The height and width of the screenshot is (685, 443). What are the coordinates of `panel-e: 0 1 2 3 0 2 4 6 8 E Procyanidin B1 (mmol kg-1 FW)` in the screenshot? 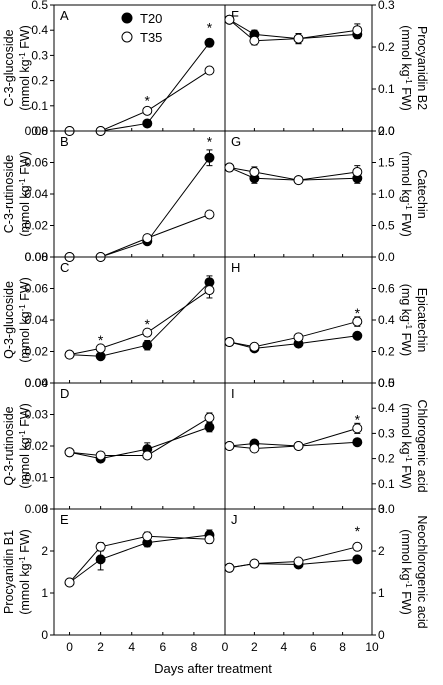 It's located at (114, 578).